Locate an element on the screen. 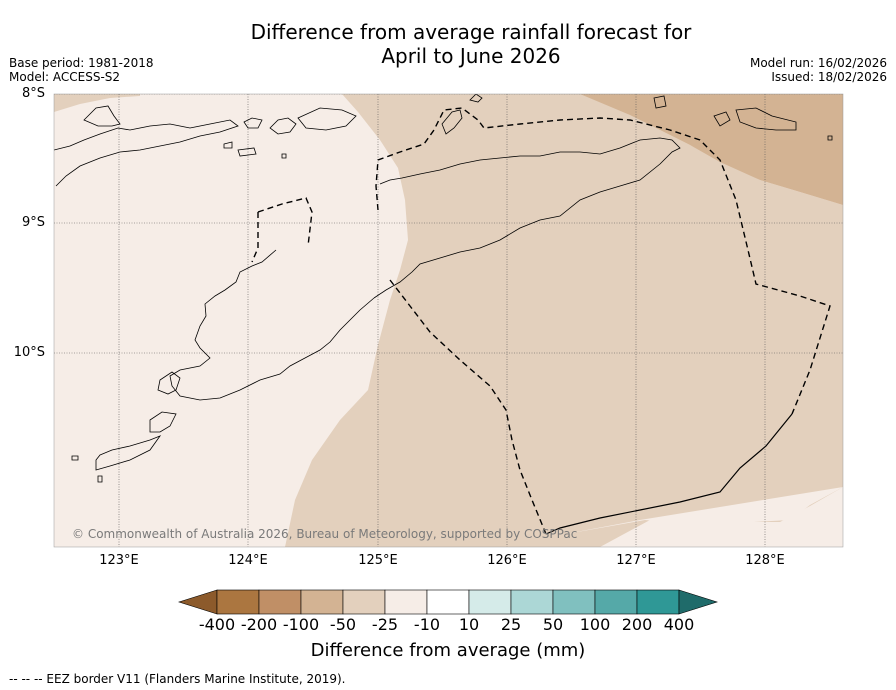 The image size is (896, 690). lat-label-9s: 9°S is located at coordinates (33, 222).